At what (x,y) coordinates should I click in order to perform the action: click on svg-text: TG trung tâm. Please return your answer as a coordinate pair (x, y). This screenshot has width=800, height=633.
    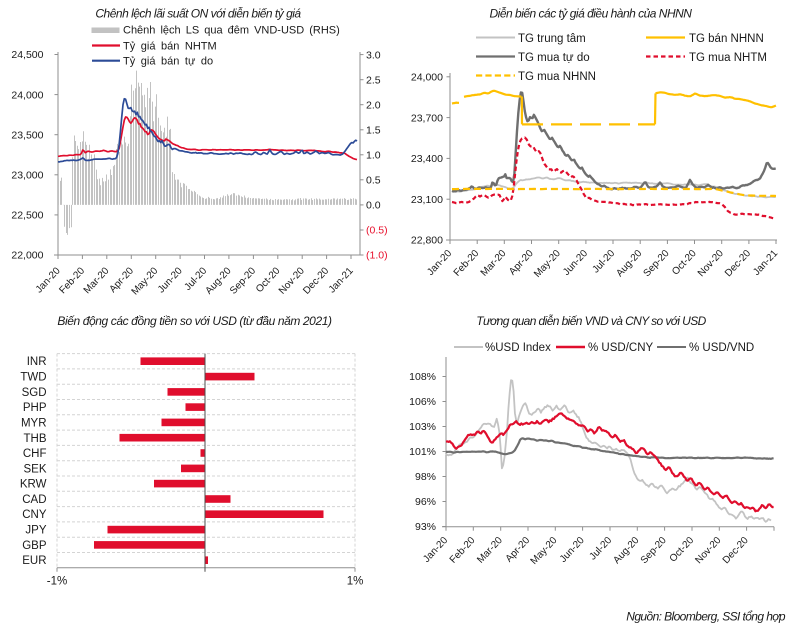
    Looking at the image, I should click on (552, 39).